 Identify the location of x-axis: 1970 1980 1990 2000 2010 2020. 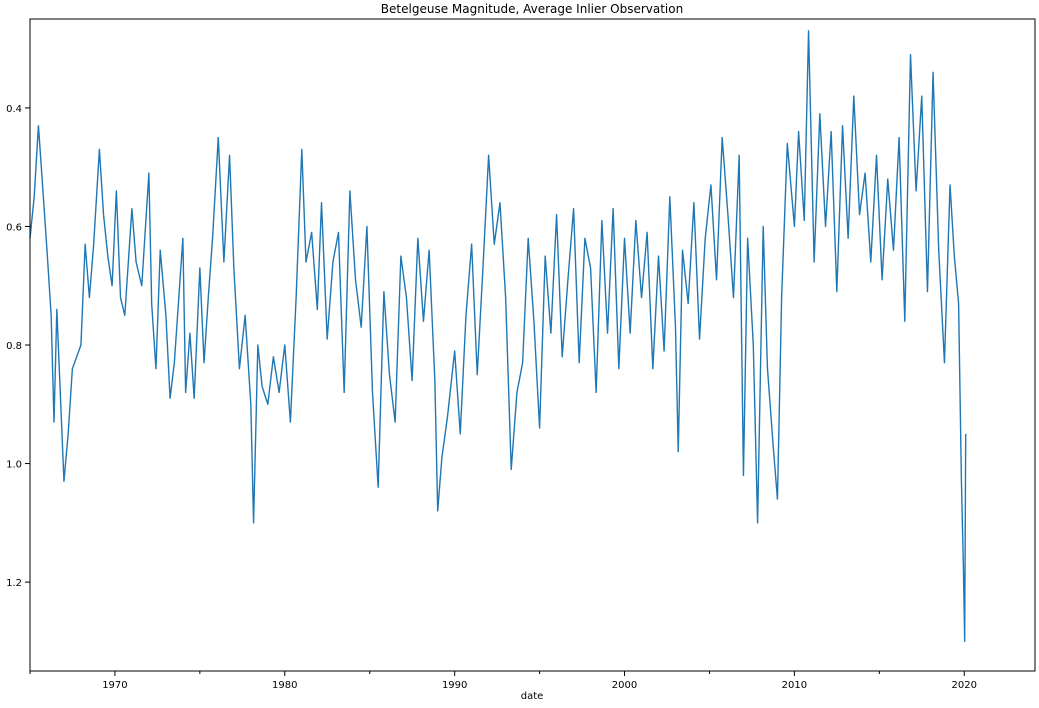
(503, 681).